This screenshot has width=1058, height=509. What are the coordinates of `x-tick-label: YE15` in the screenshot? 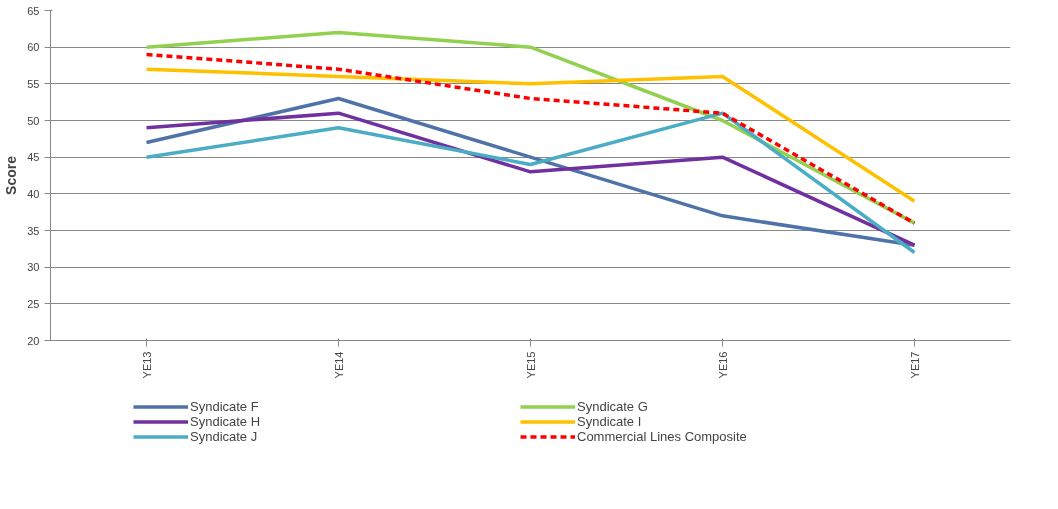 It's located at (530, 365).